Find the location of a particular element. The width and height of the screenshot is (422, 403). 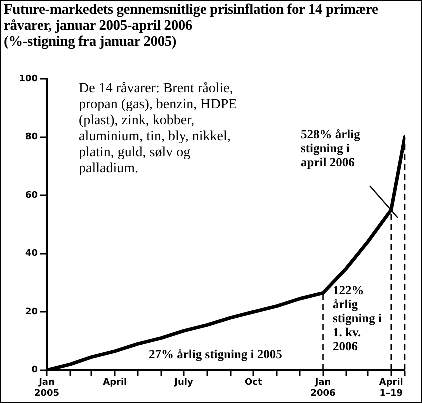

annotation: De 14 råvarer: Brent råolie, propan (gas), benzin, HDPE (plast), zink, kobber, aluminium, tin, bly, nikkel, platin, guld, sølv og palladium. is located at coordinates (158, 129).